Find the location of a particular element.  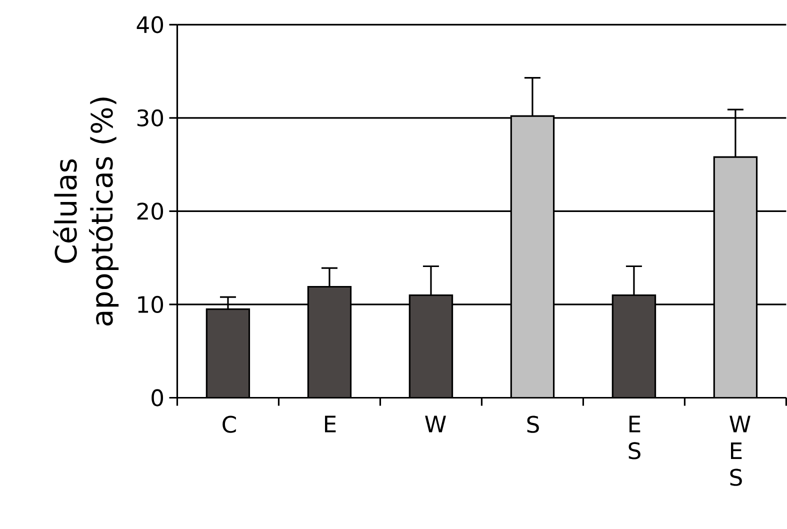

y-axis-title: Células apoptóticas (%) is located at coordinates (86, 212).